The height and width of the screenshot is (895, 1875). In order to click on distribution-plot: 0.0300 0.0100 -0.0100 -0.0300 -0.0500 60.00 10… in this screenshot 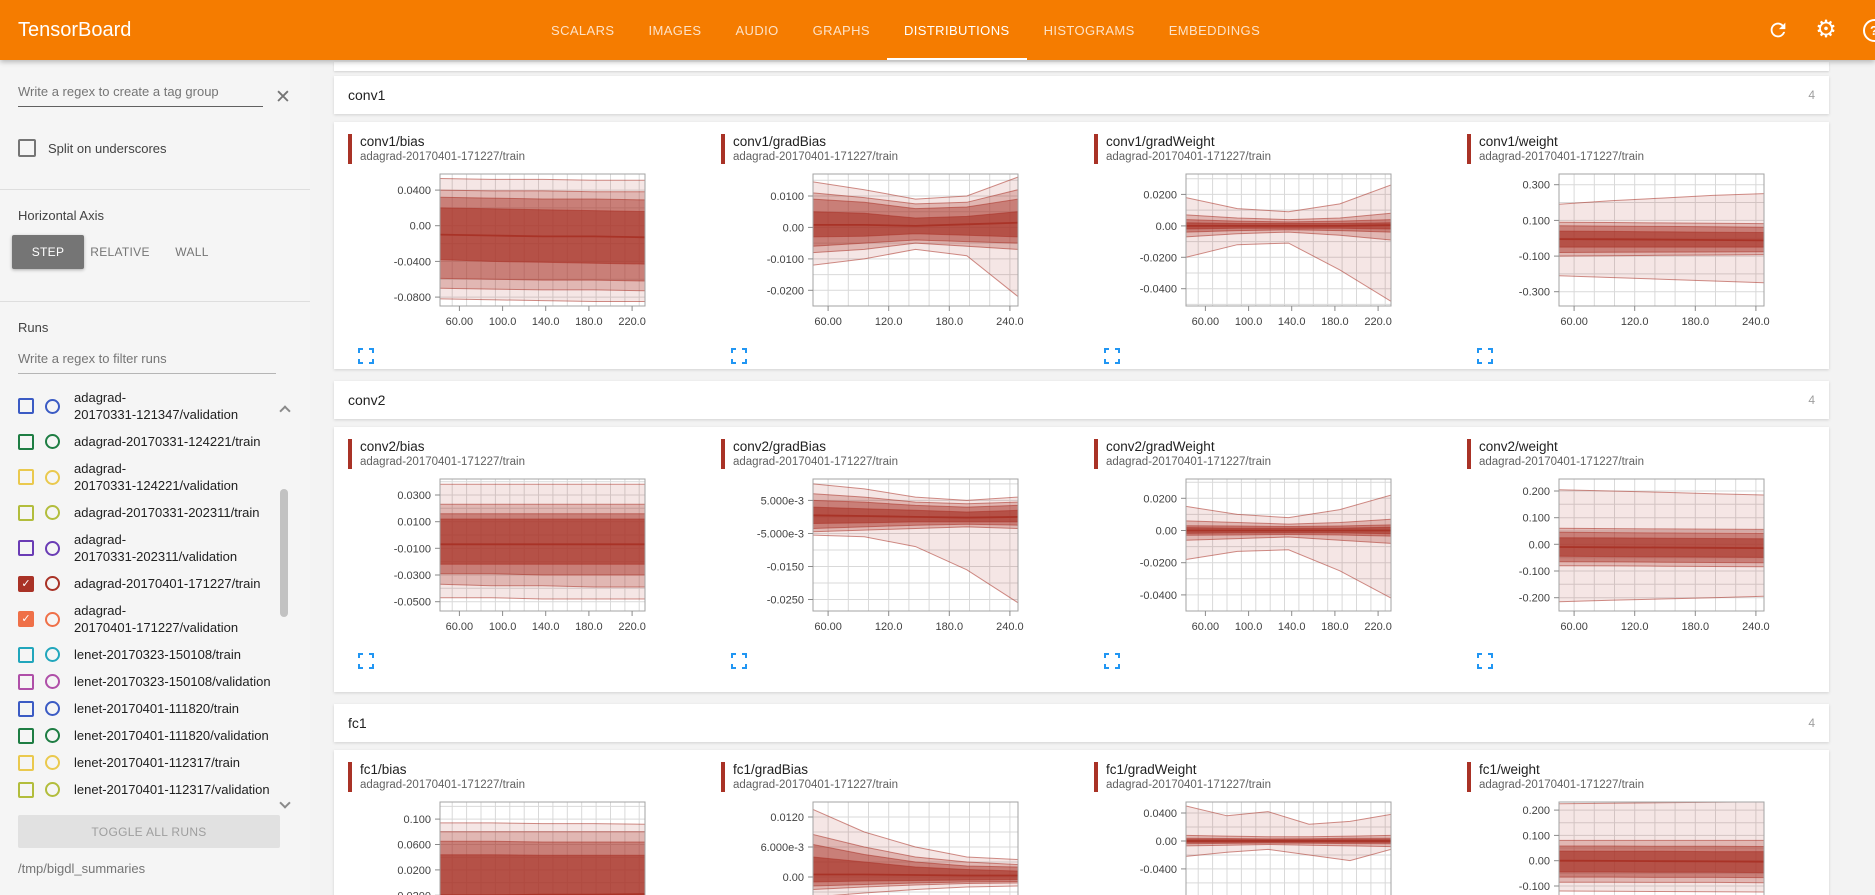, I will do `click(518, 562)`.